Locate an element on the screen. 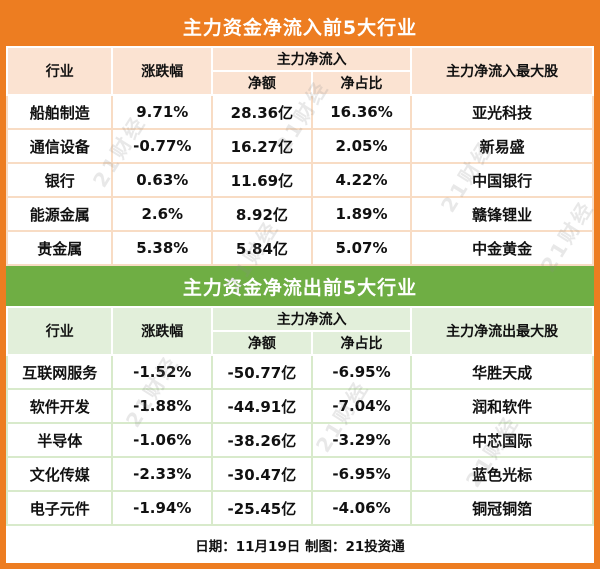 This screenshot has width=600, height=569. cell-change: -2.33% is located at coordinates (162, 474).